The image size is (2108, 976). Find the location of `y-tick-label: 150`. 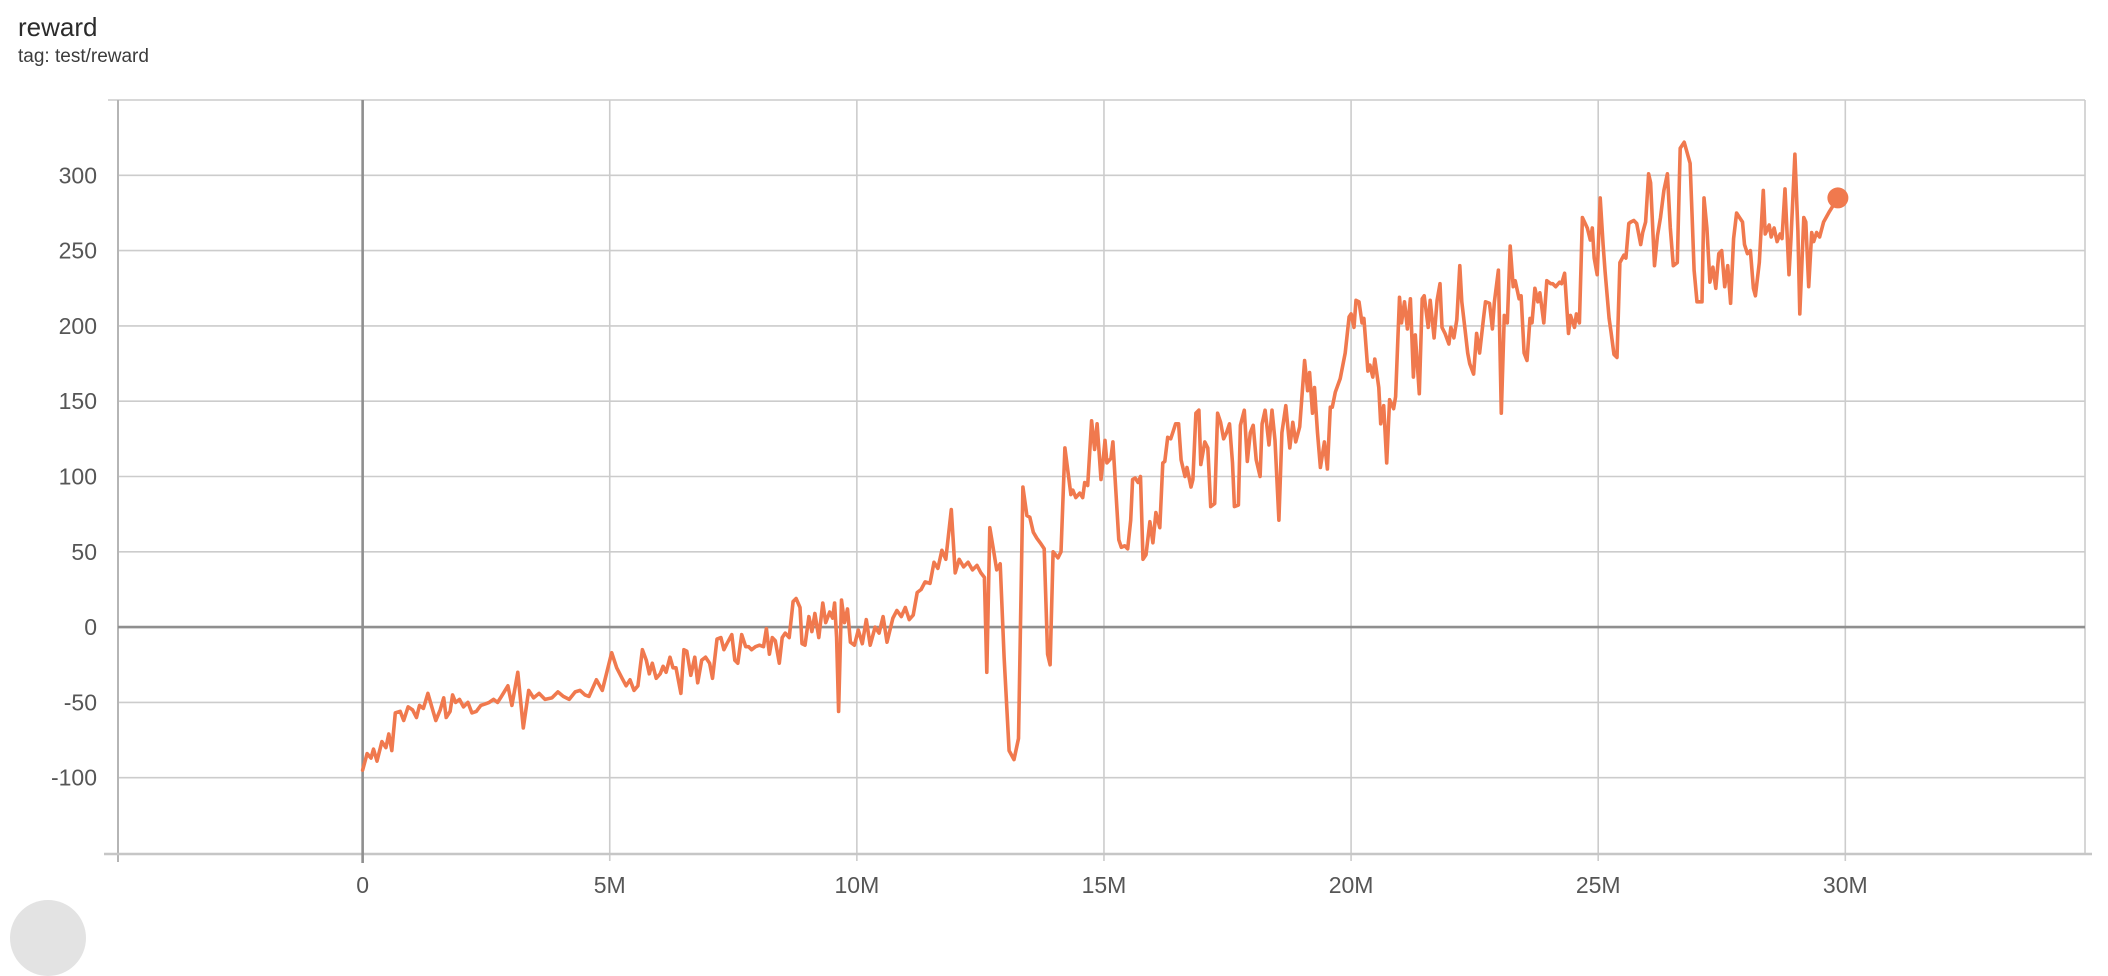

y-tick-label: 150 is located at coordinates (78, 401).